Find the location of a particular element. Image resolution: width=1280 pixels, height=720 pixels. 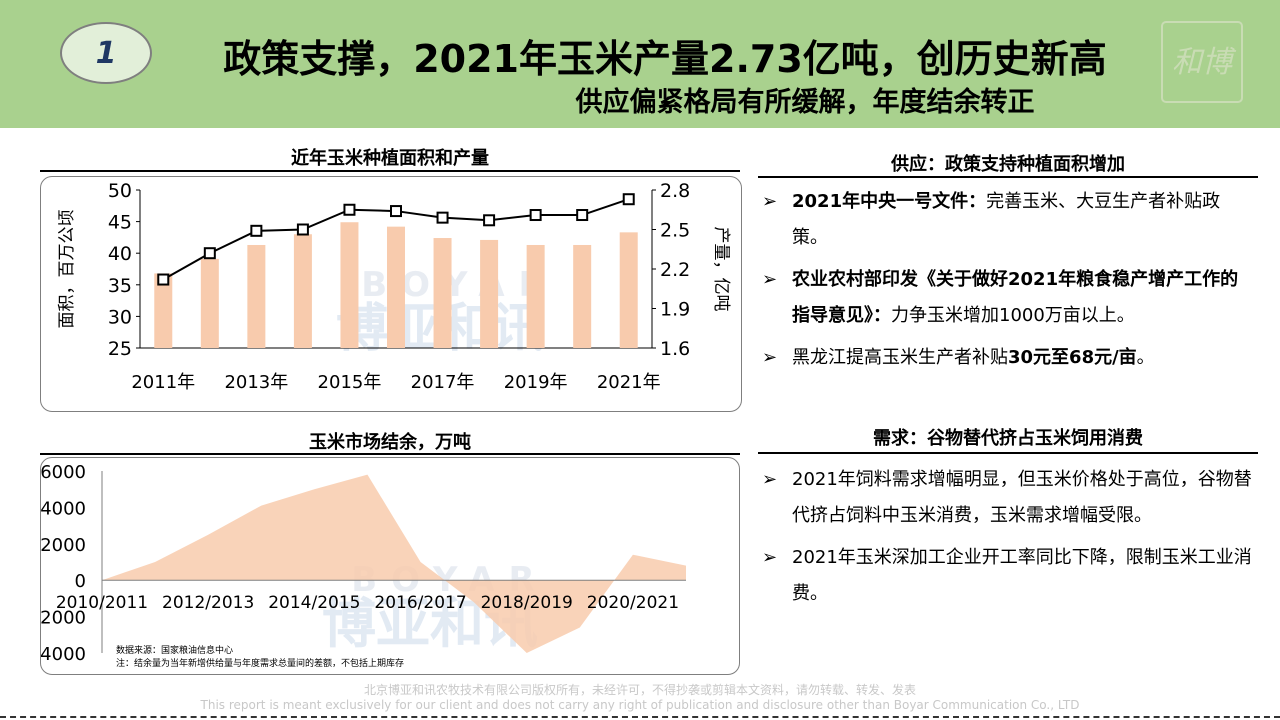

y-tick-label-right: 2.2 is located at coordinates (675, 270).